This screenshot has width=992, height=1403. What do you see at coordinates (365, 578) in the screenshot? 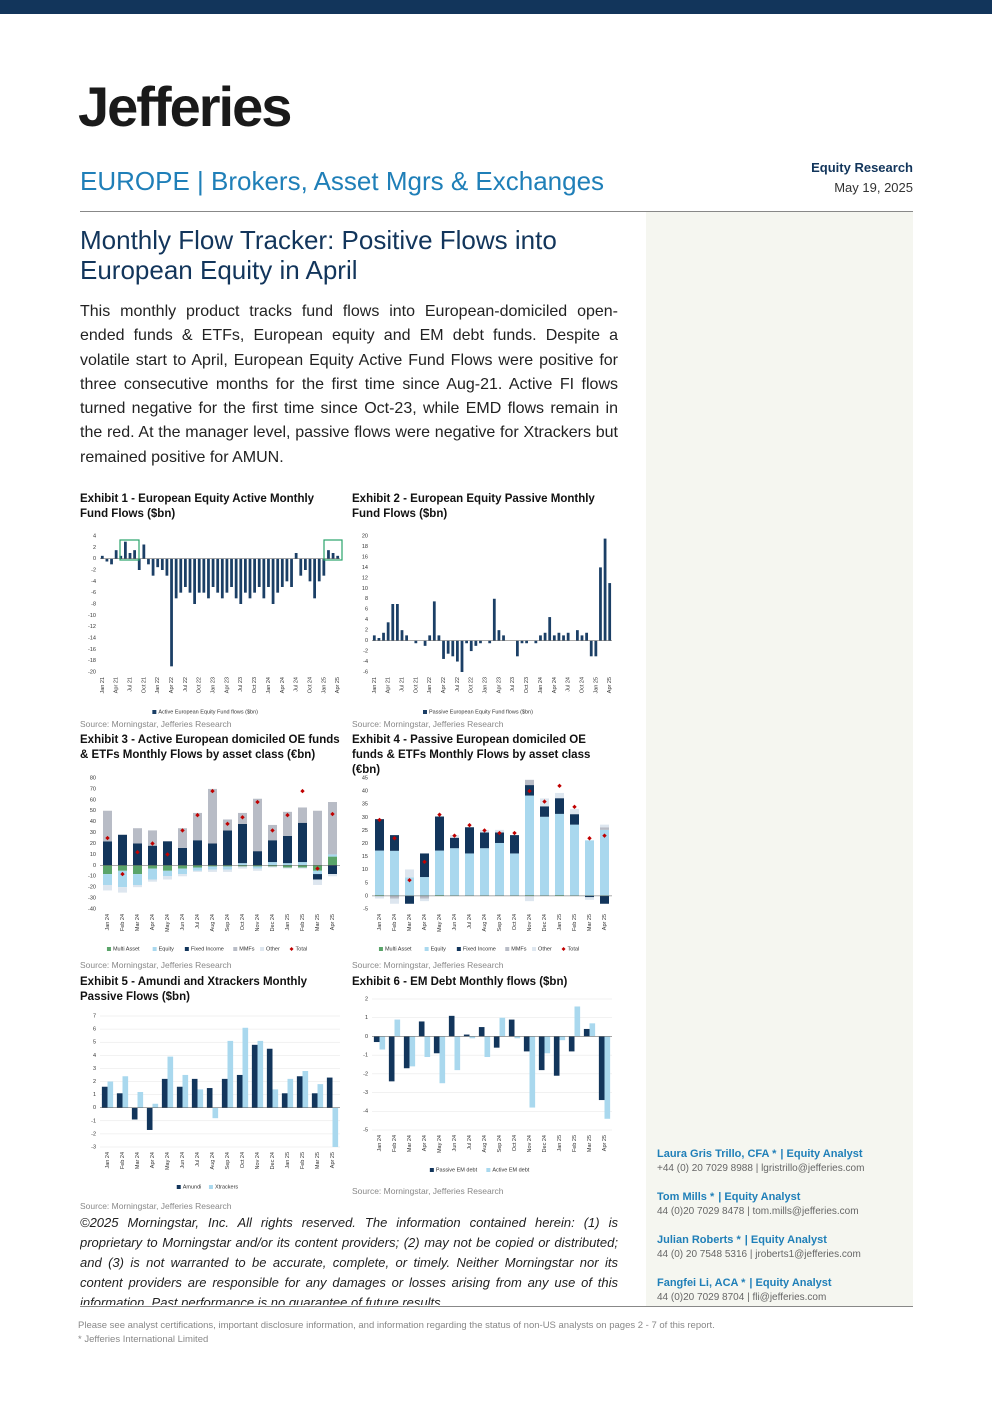
I see `y-tick-label: 12` at bounding box center [365, 578].